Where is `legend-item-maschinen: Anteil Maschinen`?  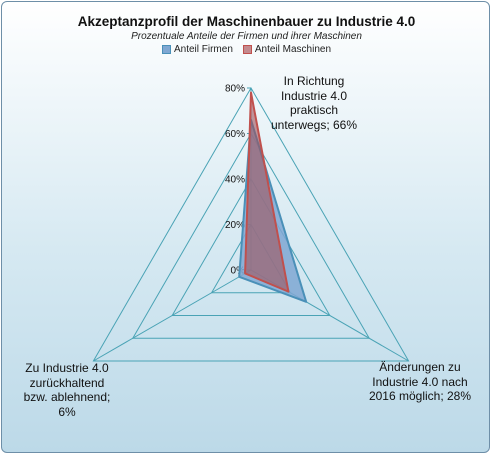
legend-item-maschinen: Anteil Maschinen is located at coordinates (287, 49).